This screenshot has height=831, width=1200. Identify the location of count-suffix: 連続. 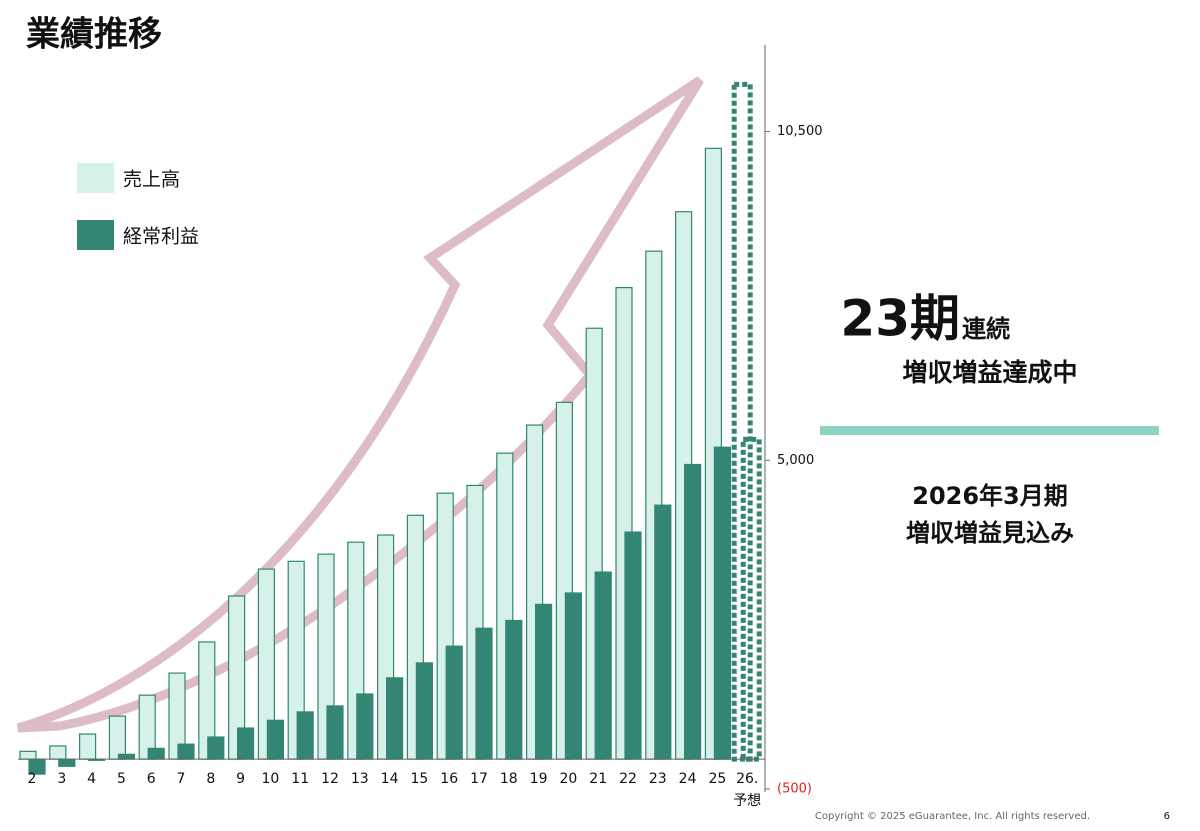
(986, 329).